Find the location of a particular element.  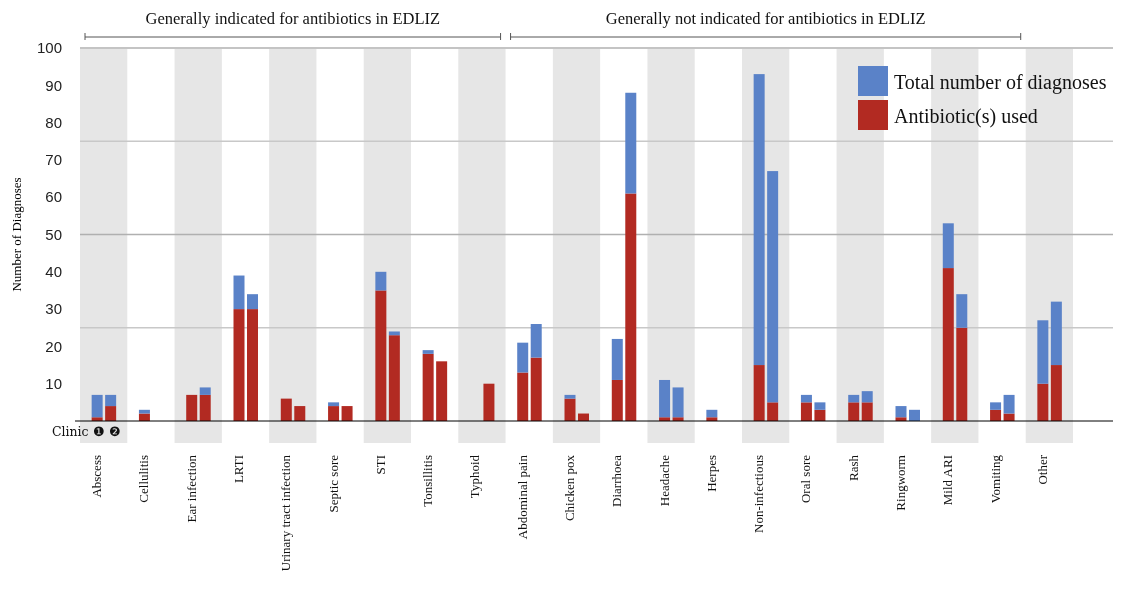

x-tick-label: Cellulitis is located at coordinates (144, 479).